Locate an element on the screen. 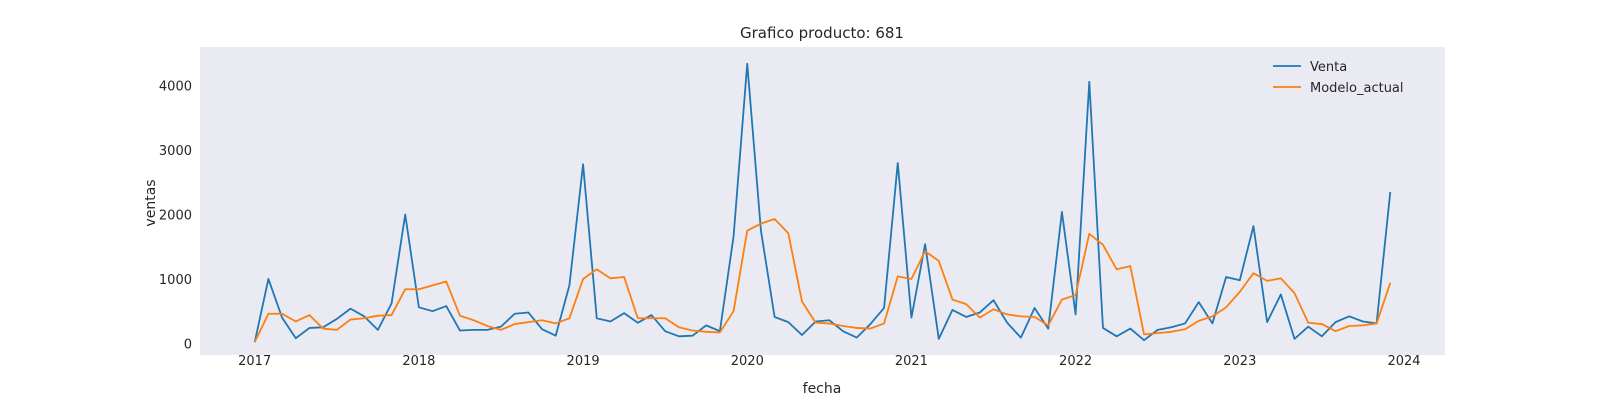  y-tick-label: 3000 is located at coordinates (175, 151).